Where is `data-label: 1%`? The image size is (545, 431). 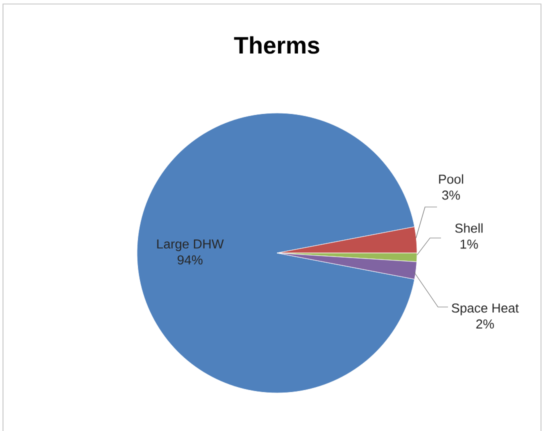 data-label: 1% is located at coordinates (469, 244).